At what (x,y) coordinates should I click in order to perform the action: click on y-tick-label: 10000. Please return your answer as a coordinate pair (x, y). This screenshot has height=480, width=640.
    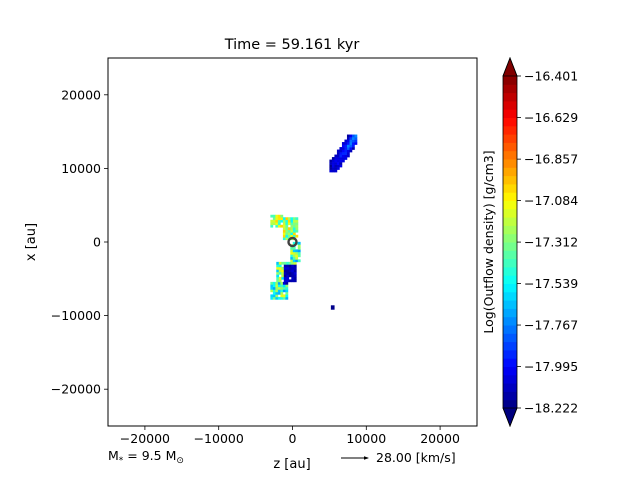
    Looking at the image, I should click on (81, 168).